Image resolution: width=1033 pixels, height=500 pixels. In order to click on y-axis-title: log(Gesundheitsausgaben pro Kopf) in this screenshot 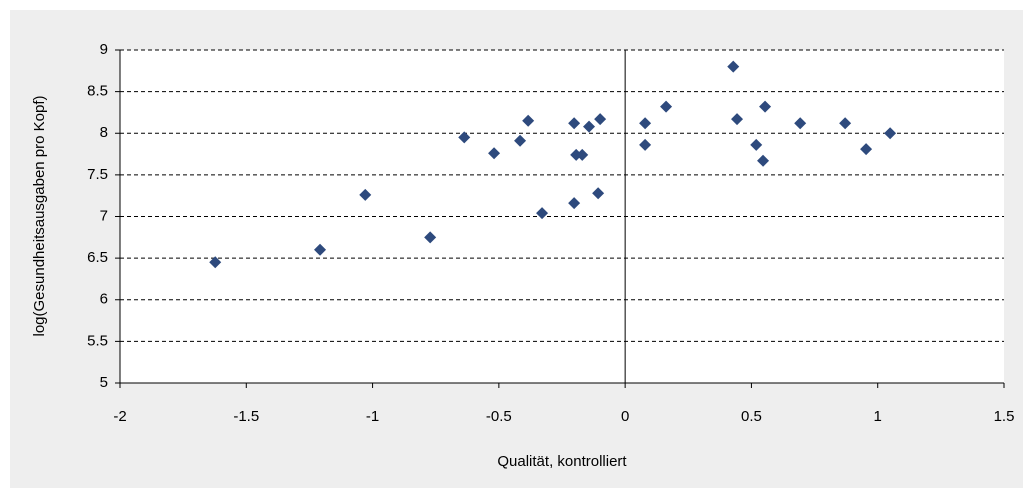, I will do `click(39, 215)`.